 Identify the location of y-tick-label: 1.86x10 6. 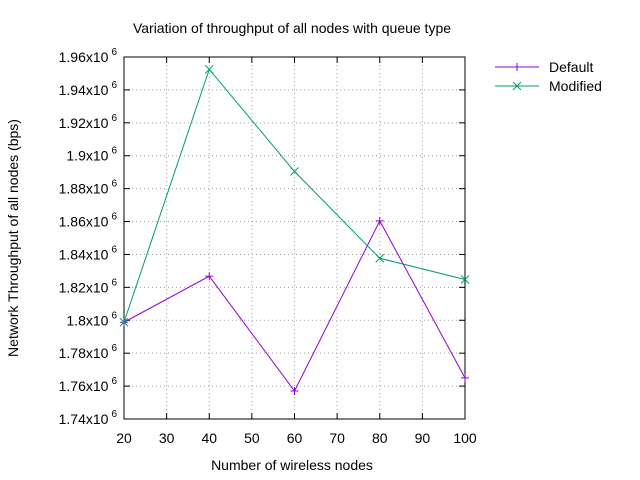
(88, 221).